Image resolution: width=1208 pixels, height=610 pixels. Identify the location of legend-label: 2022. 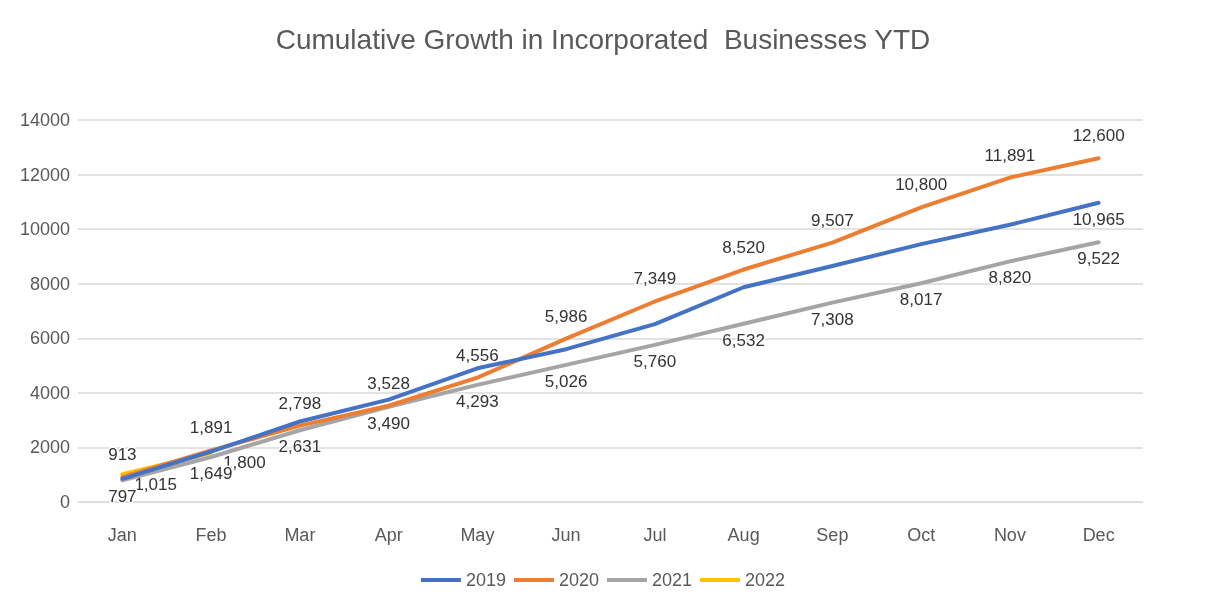
(765, 580).